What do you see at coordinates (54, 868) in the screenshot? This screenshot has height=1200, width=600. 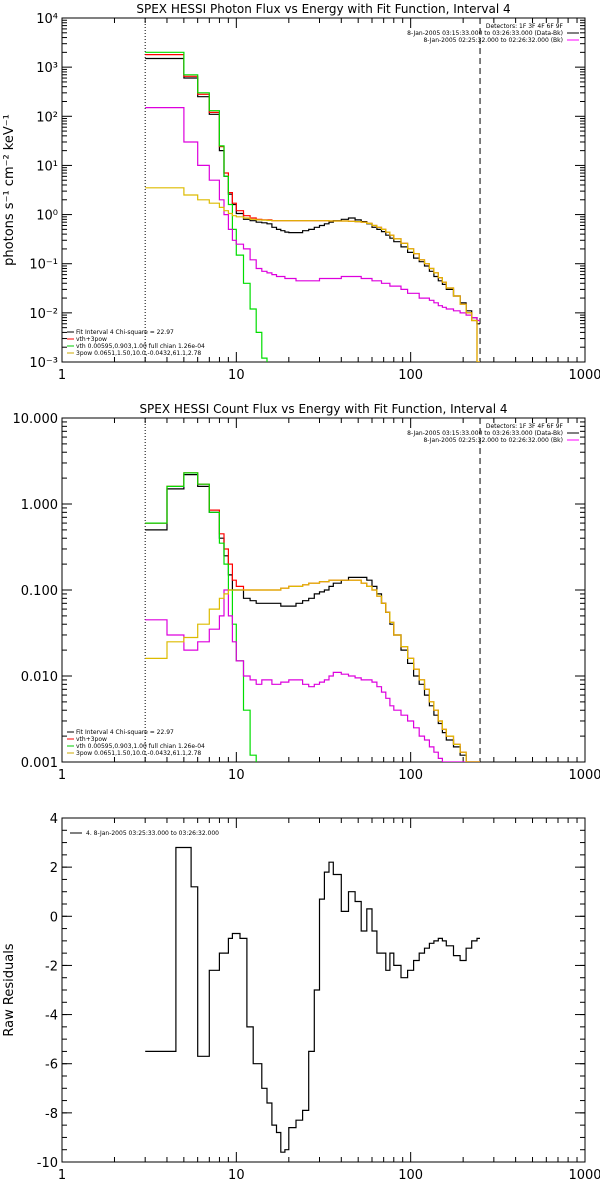 I see `y-tick-label: 2` at bounding box center [54, 868].